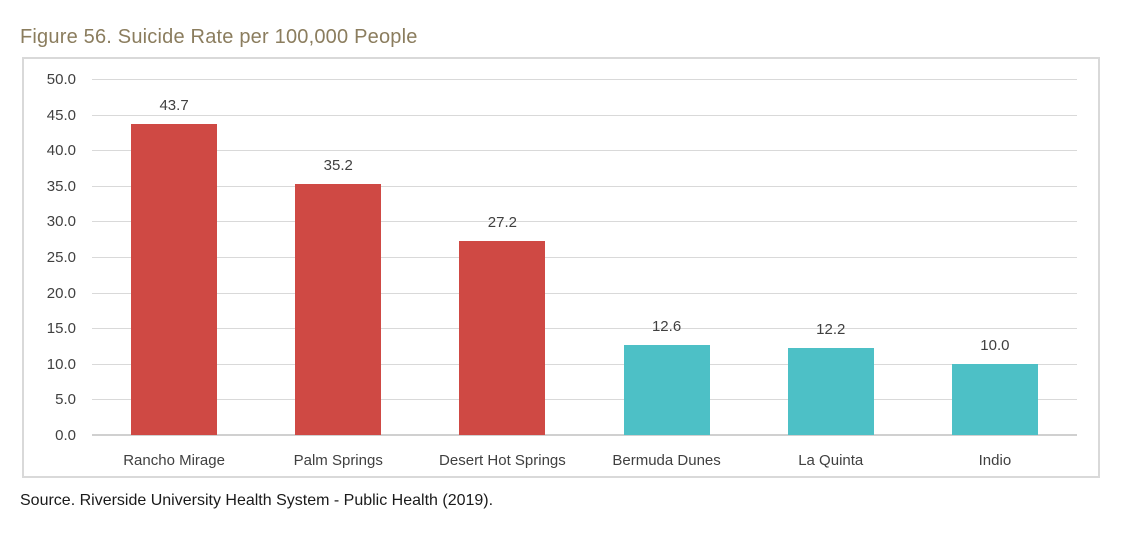 Image resolution: width=1128 pixels, height=544 pixels. Describe the element at coordinates (61, 186) in the screenshot. I see `y-tick-label: 35.0` at that location.